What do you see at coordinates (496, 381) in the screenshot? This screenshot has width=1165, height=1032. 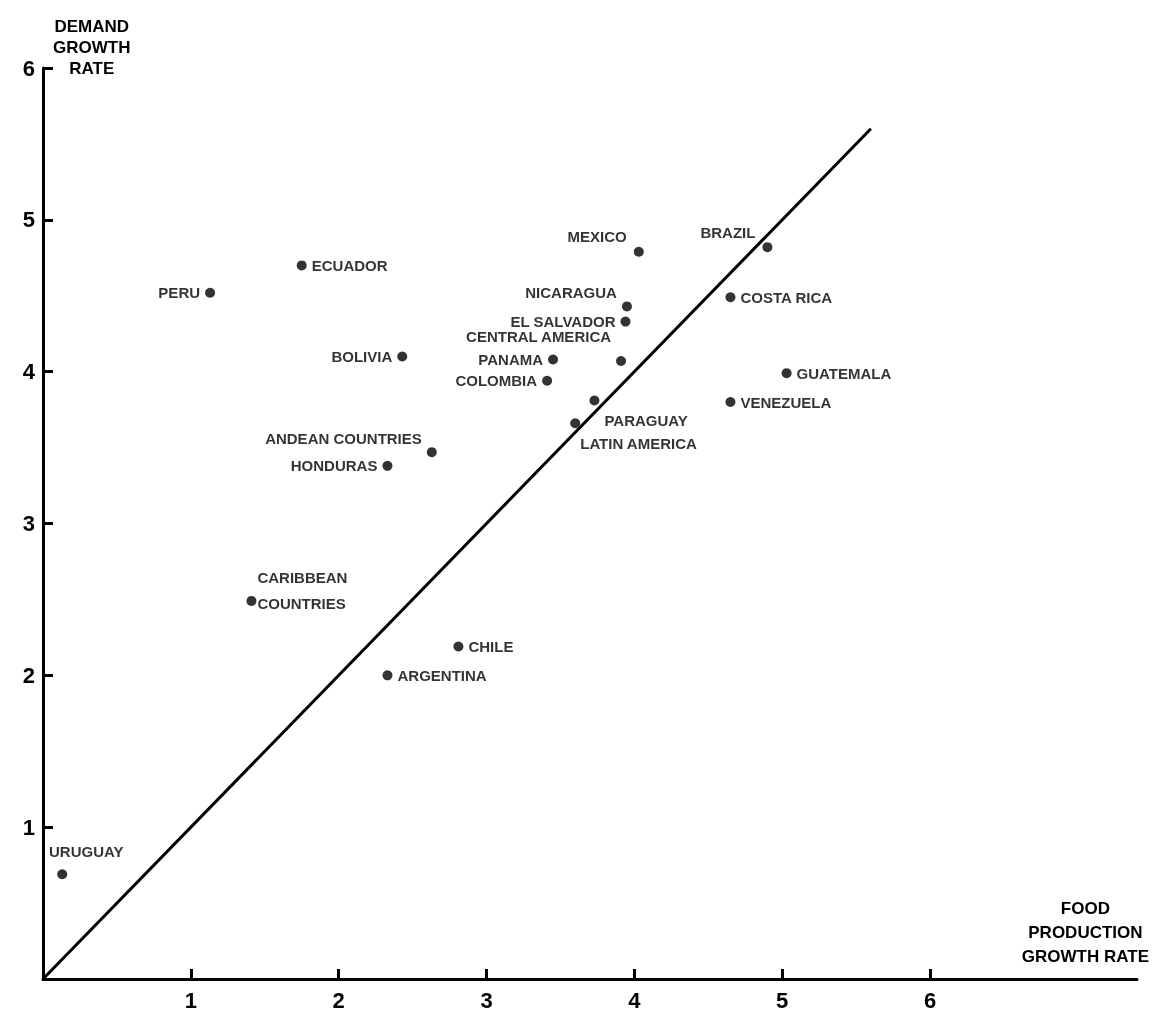 I see `annotation: COLOMBIA` at bounding box center [496, 381].